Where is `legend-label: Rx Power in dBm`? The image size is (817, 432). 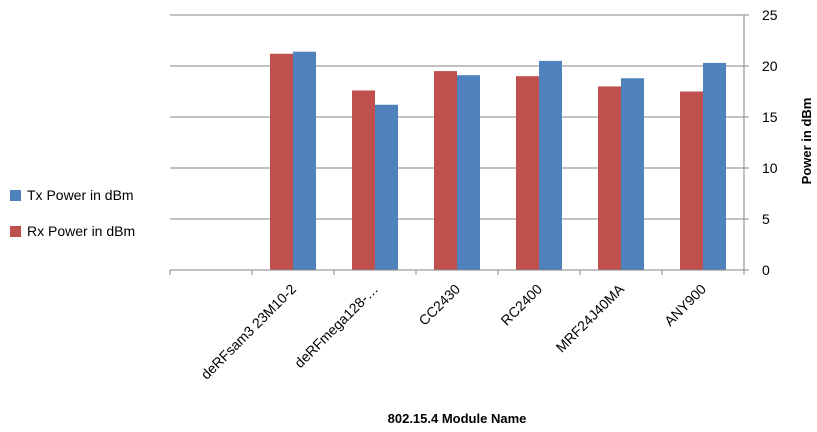
legend-label: Rx Power in dBm is located at coordinates (81, 231).